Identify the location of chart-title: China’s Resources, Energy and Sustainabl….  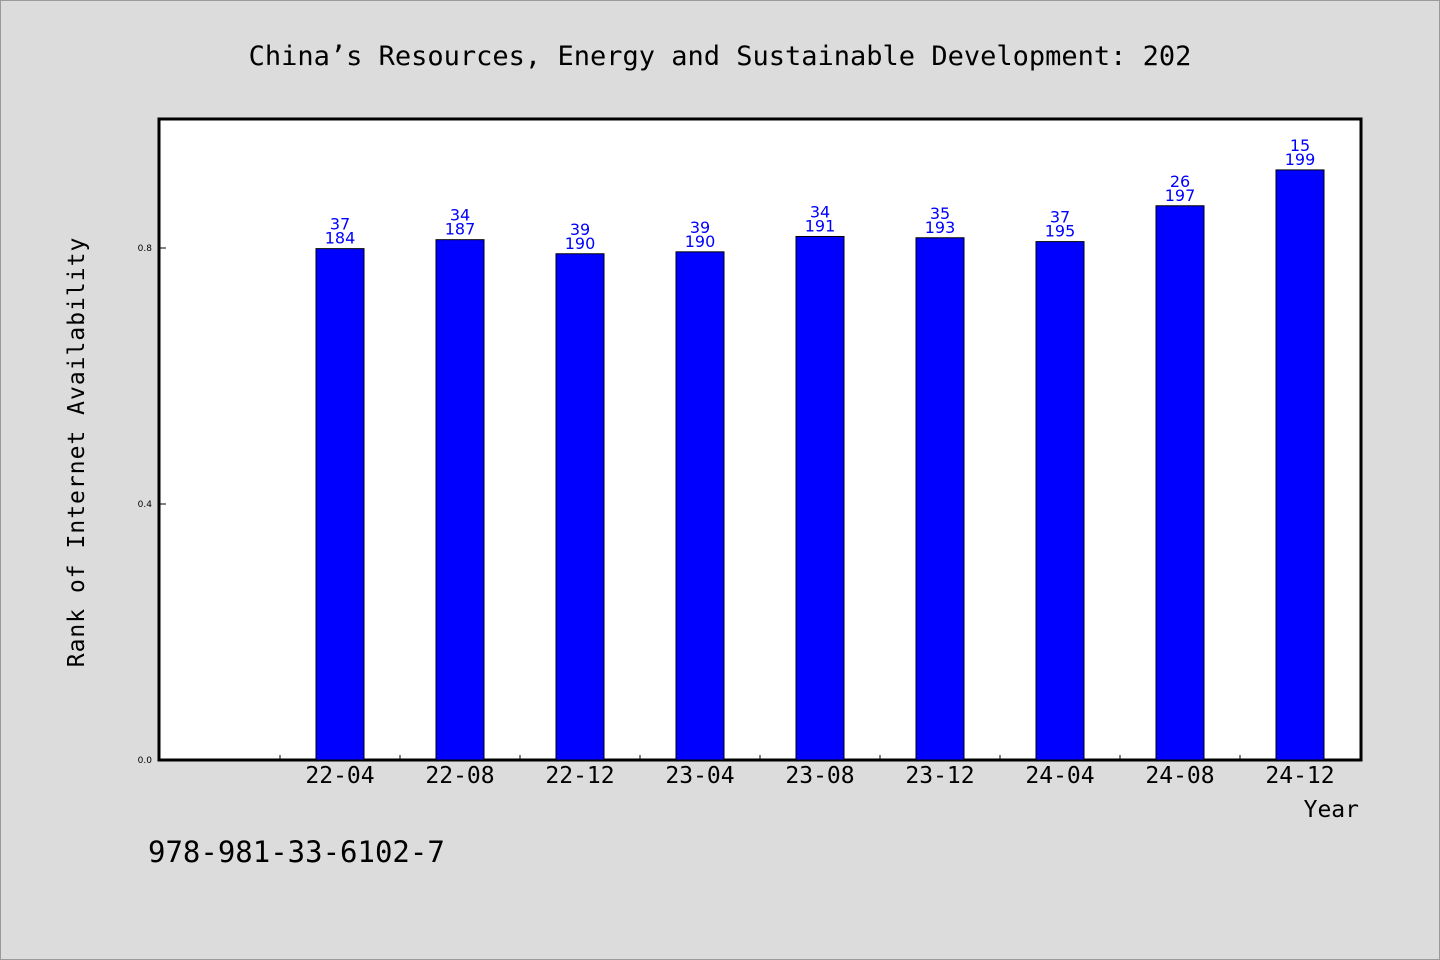
(720, 56).